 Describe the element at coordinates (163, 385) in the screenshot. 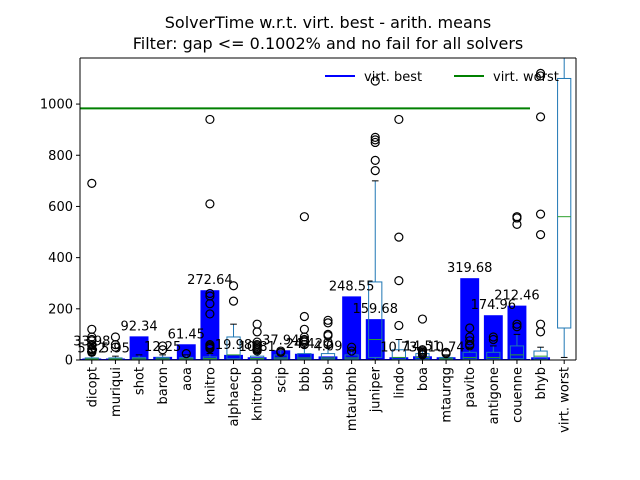

I see `x-tick-label-3: baron` at that location.